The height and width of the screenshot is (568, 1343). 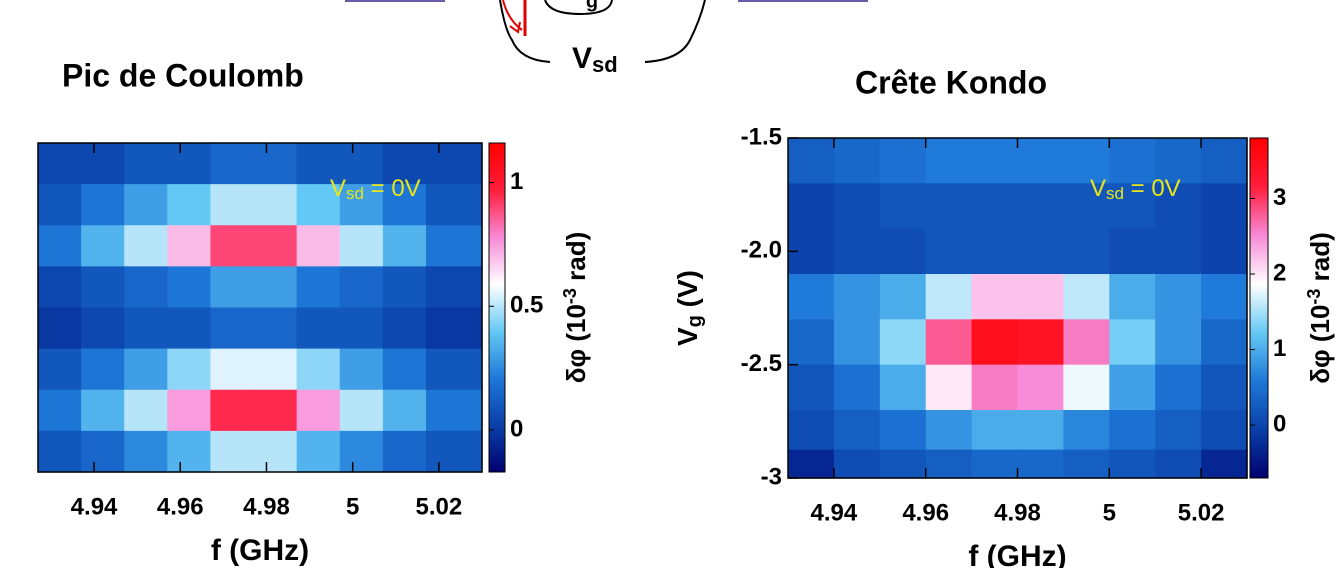 What do you see at coordinates (1320, 260) in the screenshot?
I see `colorbar-label-rest: rad)` at bounding box center [1320, 260].